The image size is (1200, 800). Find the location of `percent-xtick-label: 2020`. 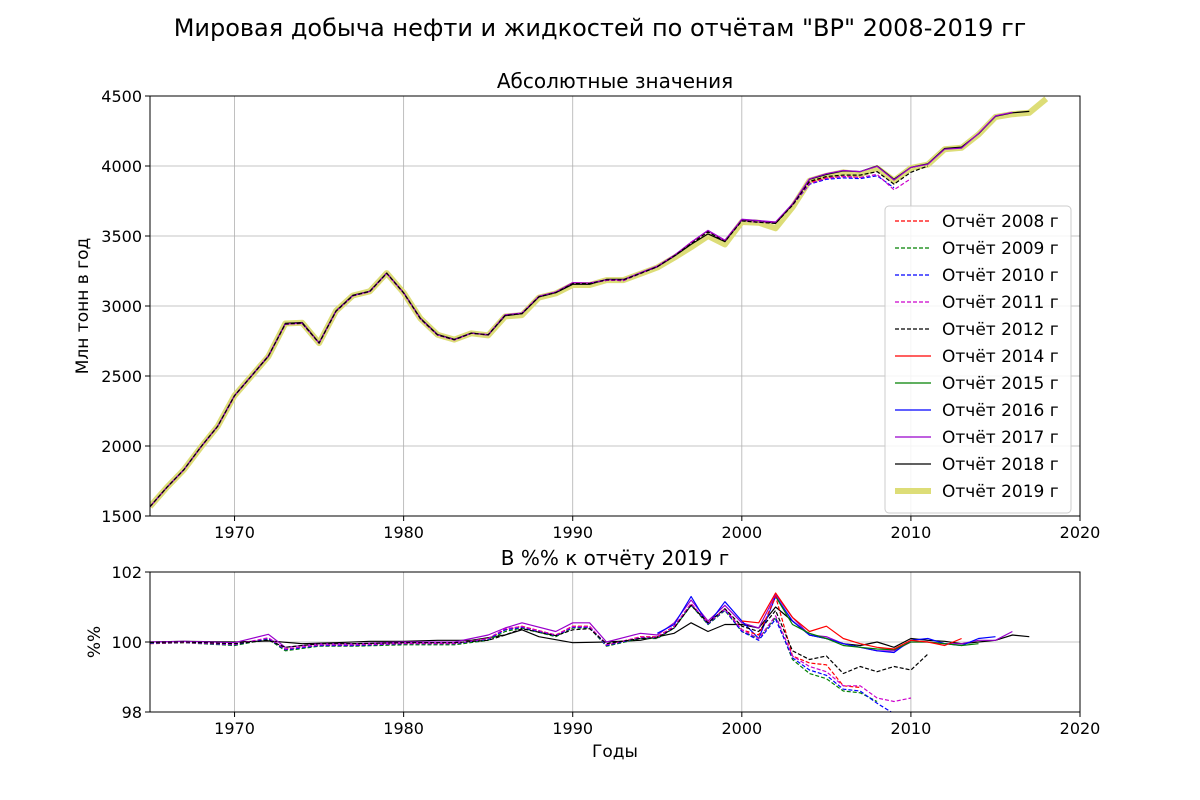

percent-xtick-label: 2020 is located at coordinates (1080, 728).